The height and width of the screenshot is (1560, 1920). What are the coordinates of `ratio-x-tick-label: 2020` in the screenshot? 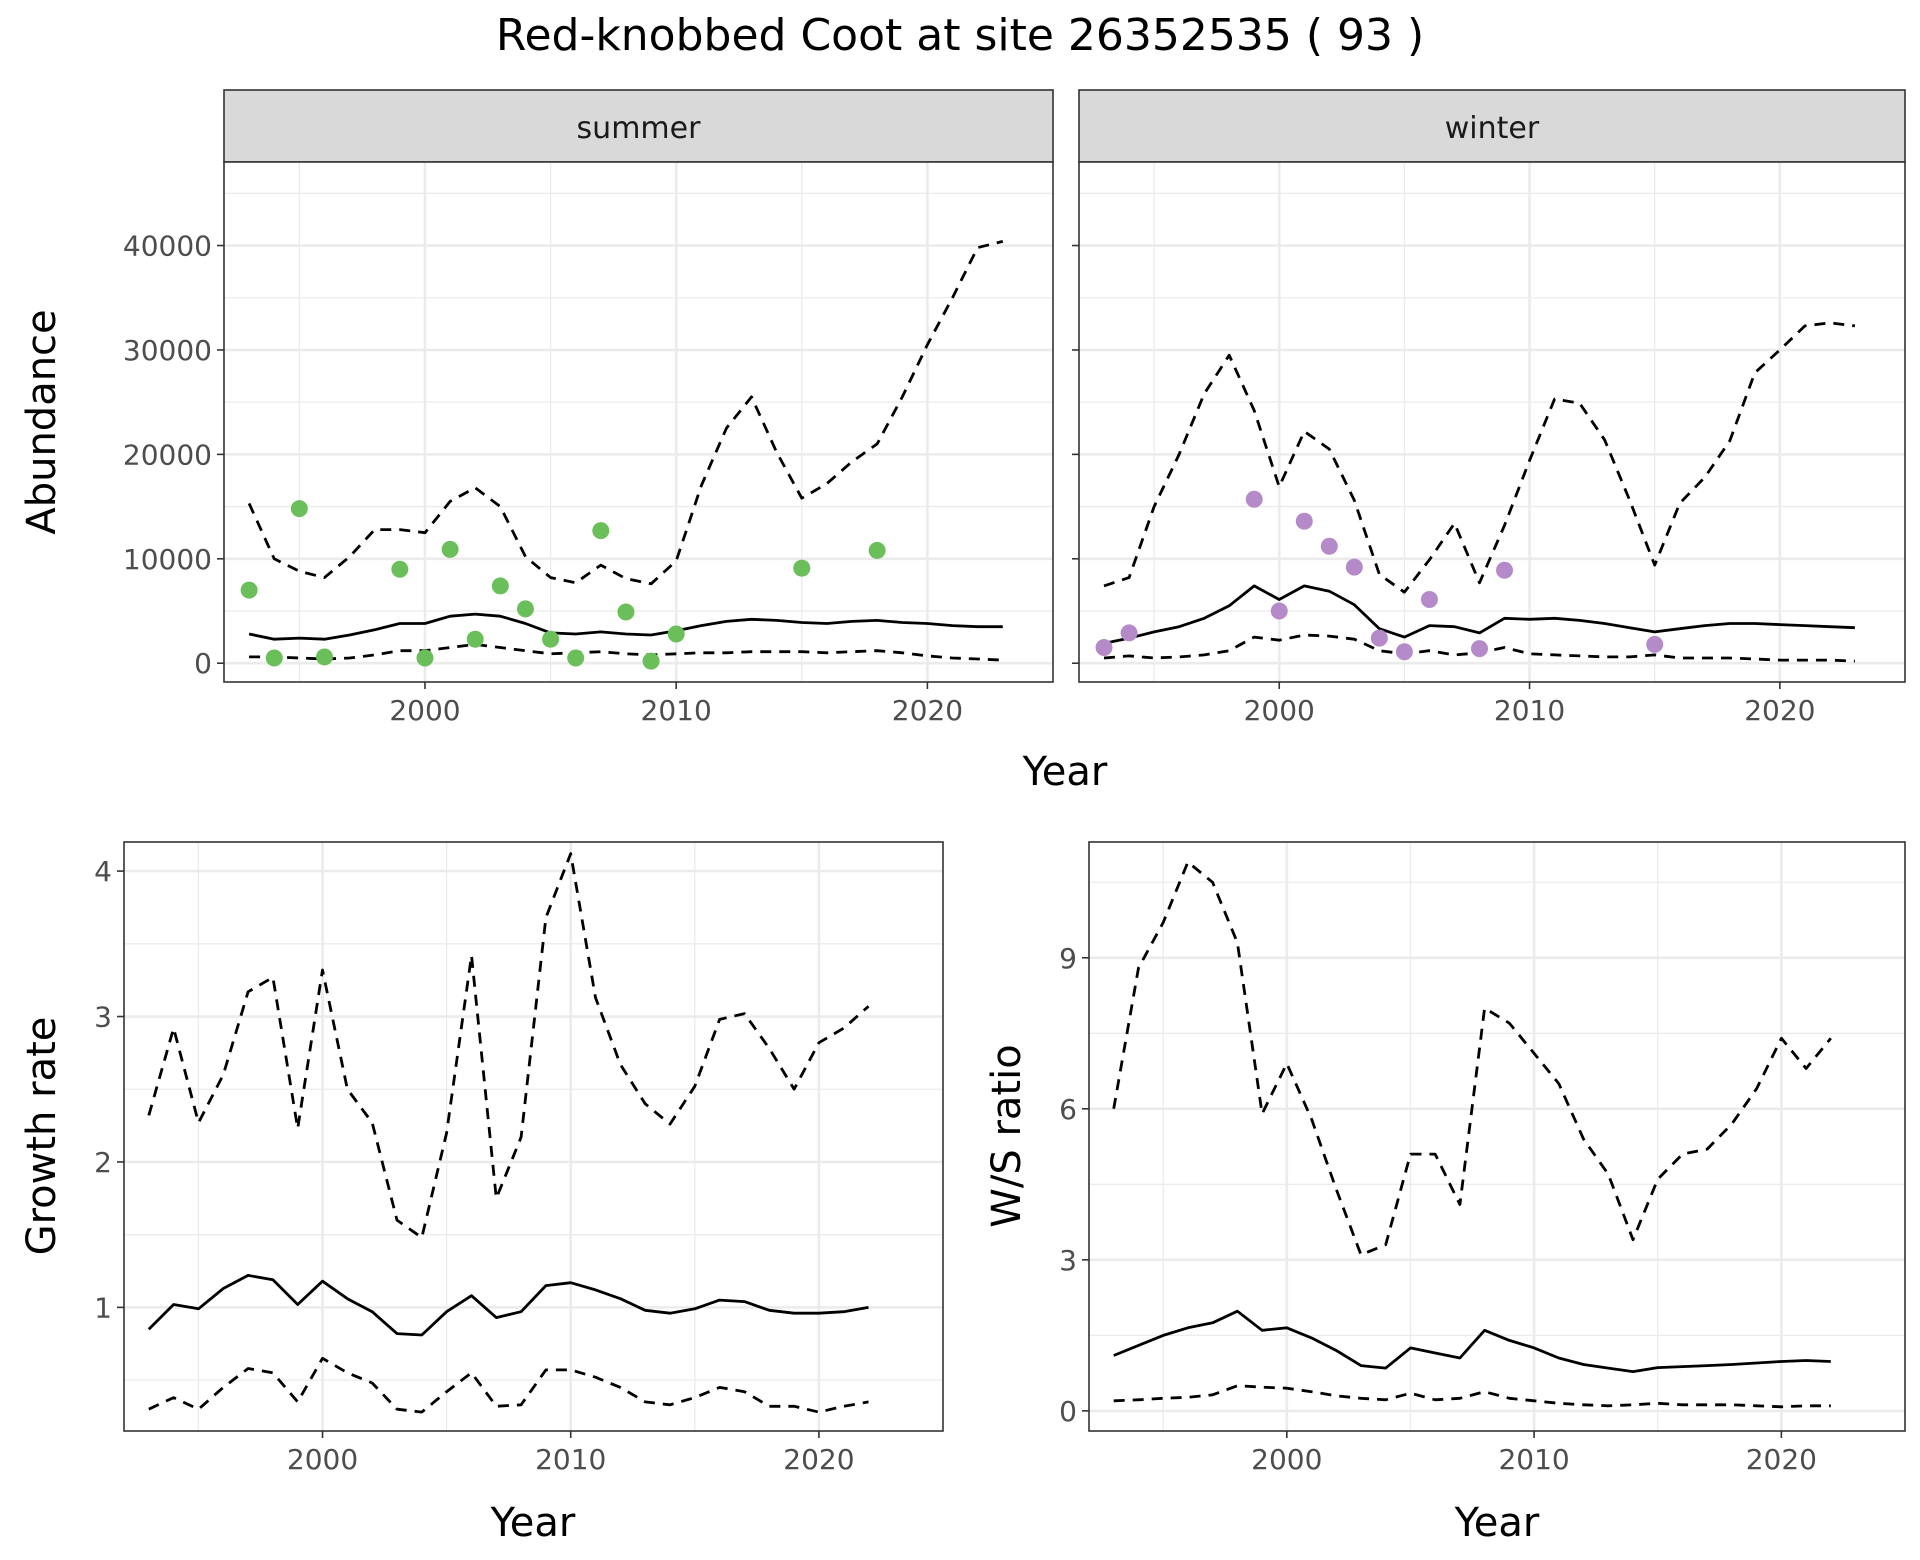 It's located at (1781, 1459).